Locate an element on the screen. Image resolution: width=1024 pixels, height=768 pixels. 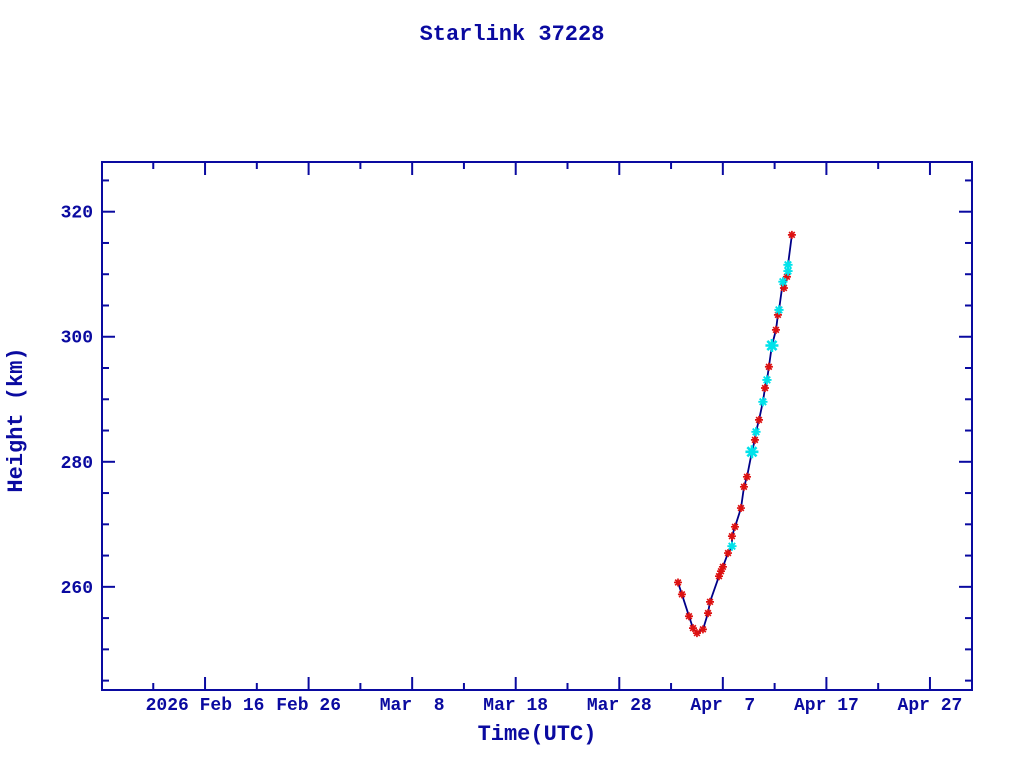
y-tick-label: 280 is located at coordinates (77, 464).